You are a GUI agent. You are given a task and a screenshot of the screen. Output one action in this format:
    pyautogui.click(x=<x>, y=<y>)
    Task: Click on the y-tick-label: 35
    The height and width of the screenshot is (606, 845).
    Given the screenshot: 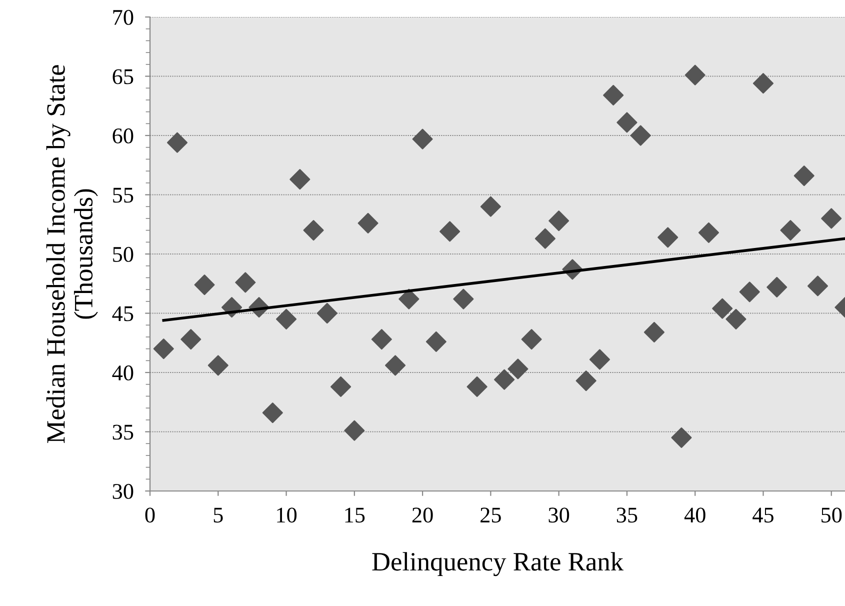 What is the action you would take?
    pyautogui.click(x=123, y=432)
    